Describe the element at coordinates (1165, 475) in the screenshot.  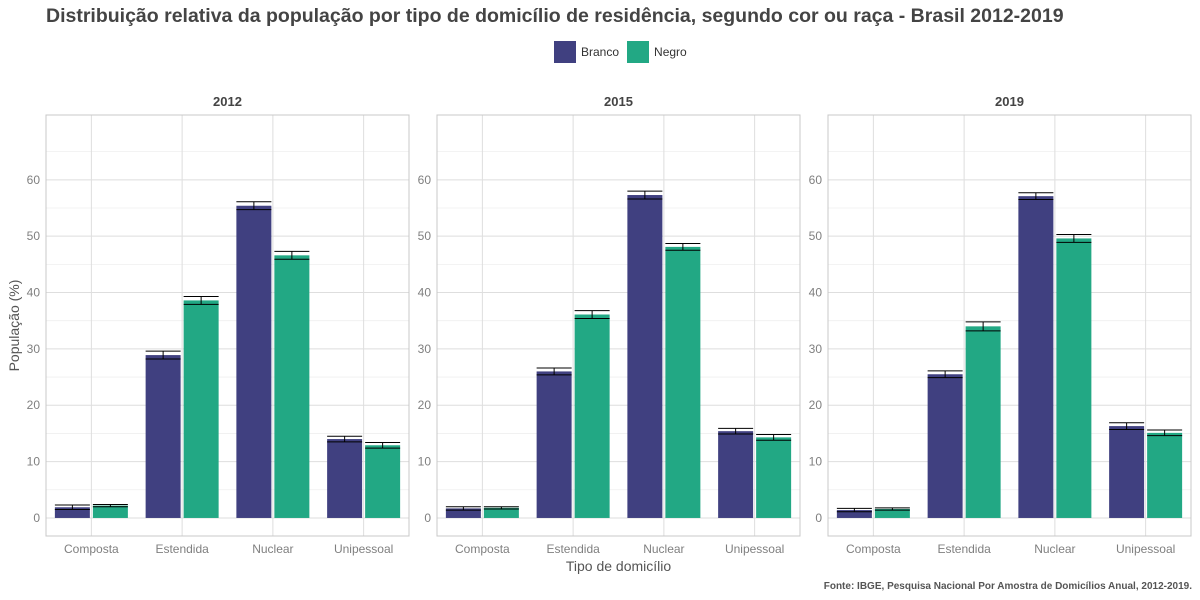
I see `bar-negro-unipessoal-2019` at that location.